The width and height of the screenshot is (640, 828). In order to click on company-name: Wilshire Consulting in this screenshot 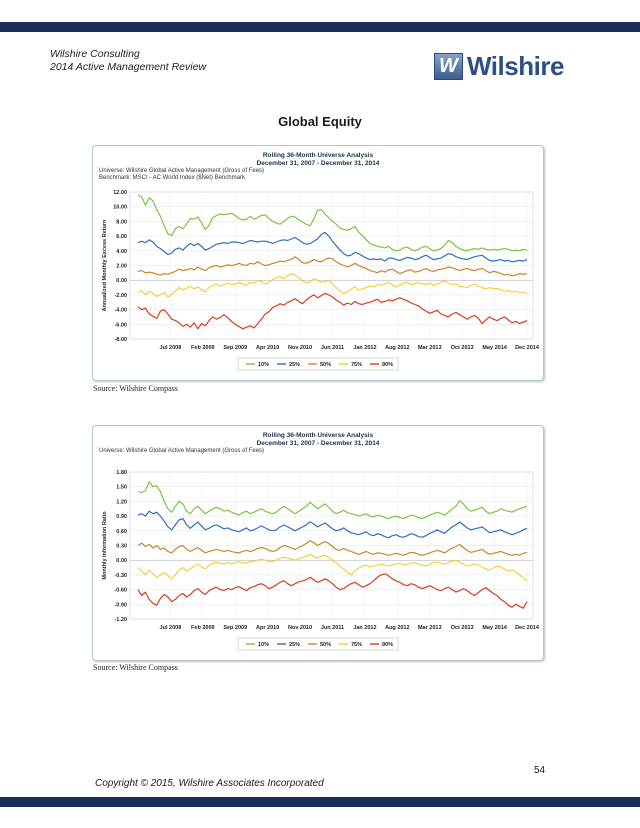, I will do `click(95, 54)`.